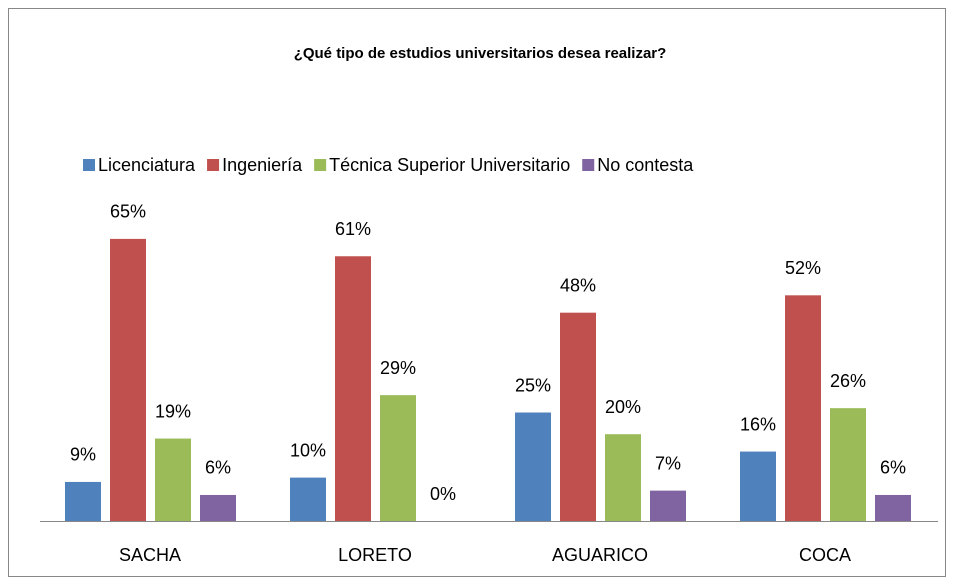  I want to click on legend-label: Ingeniería, so click(262, 165).